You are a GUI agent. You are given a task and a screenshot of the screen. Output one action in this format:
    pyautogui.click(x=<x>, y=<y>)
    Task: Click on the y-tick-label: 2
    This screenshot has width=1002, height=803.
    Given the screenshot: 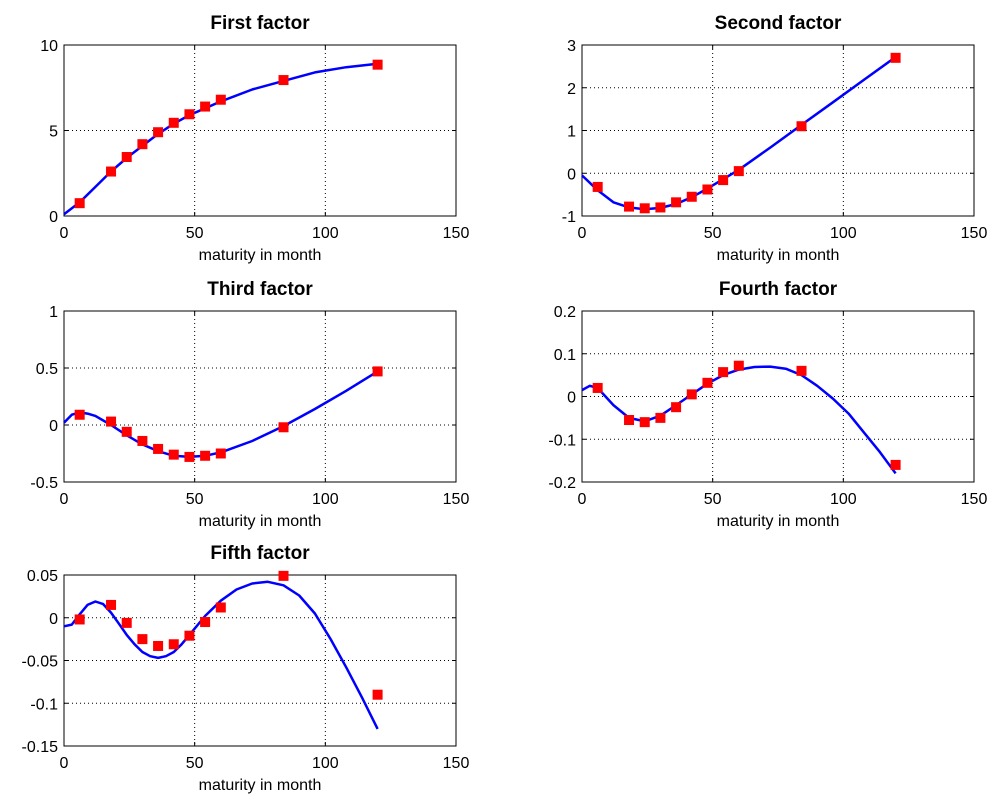 What is the action you would take?
    pyautogui.click(x=571, y=89)
    